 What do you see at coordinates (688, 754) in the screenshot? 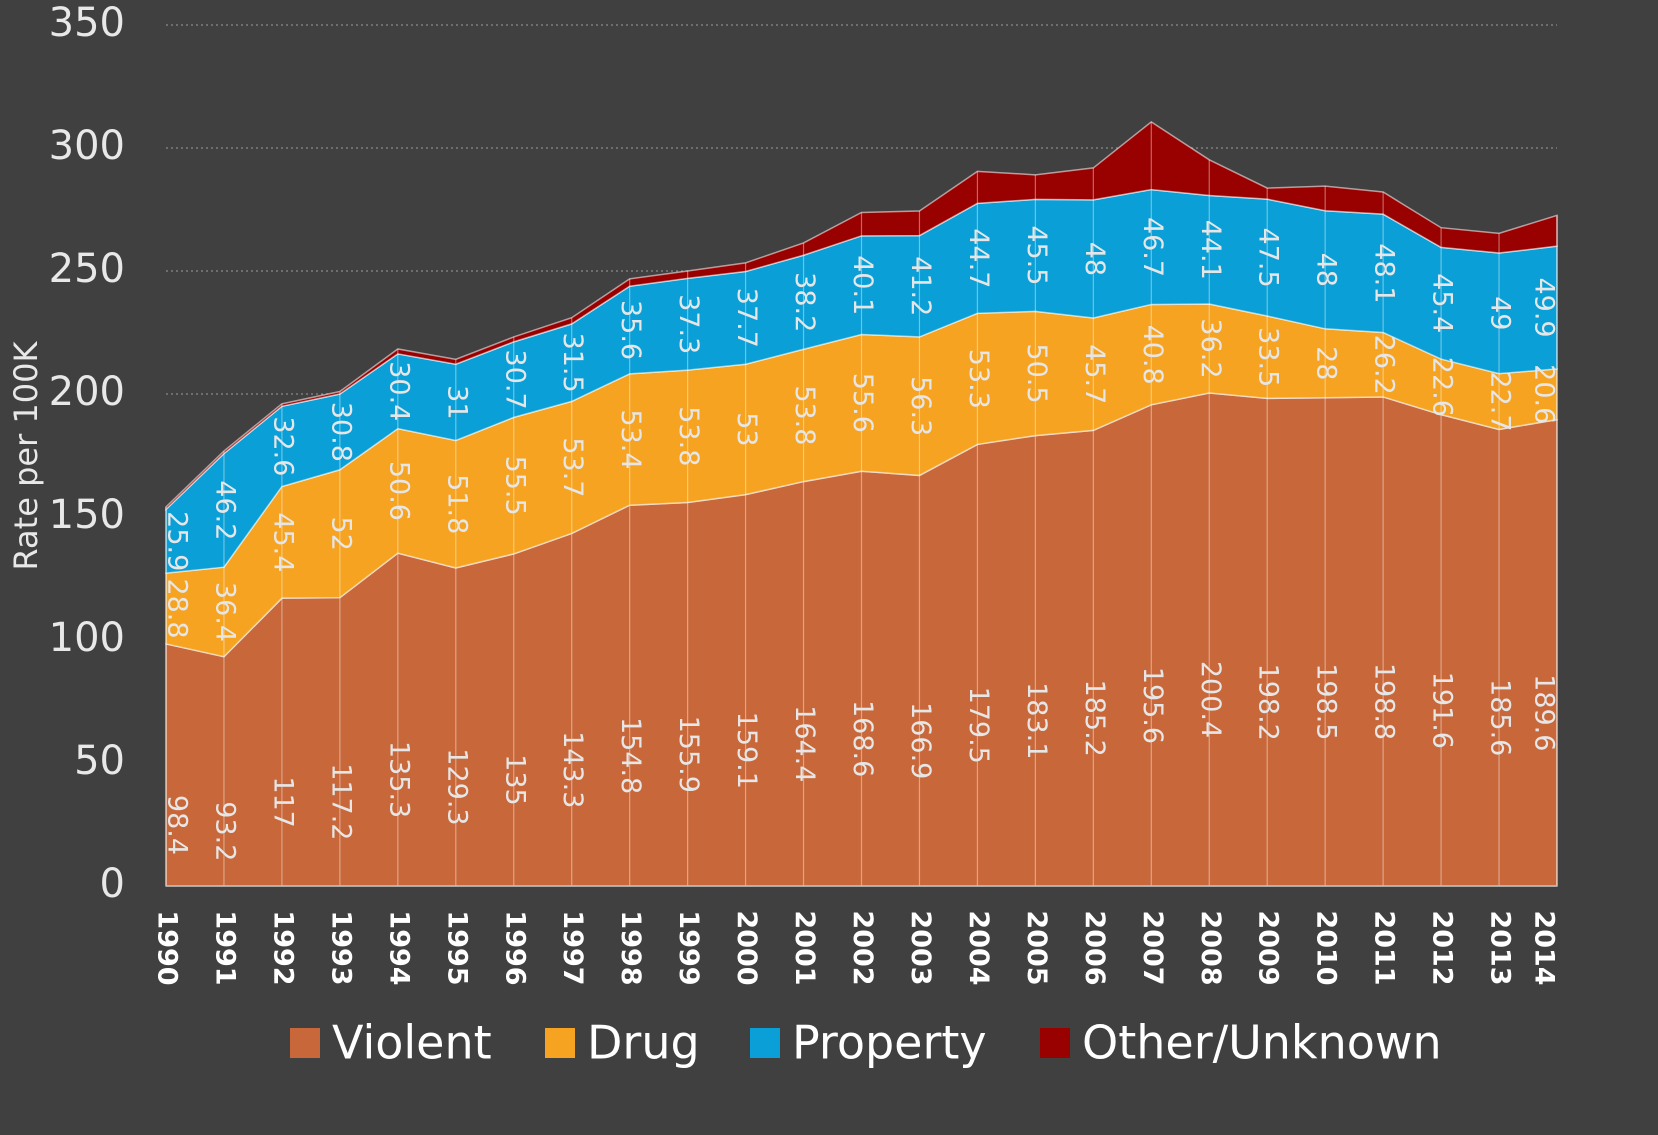
I see `value-label: 155.9` at bounding box center [688, 754].